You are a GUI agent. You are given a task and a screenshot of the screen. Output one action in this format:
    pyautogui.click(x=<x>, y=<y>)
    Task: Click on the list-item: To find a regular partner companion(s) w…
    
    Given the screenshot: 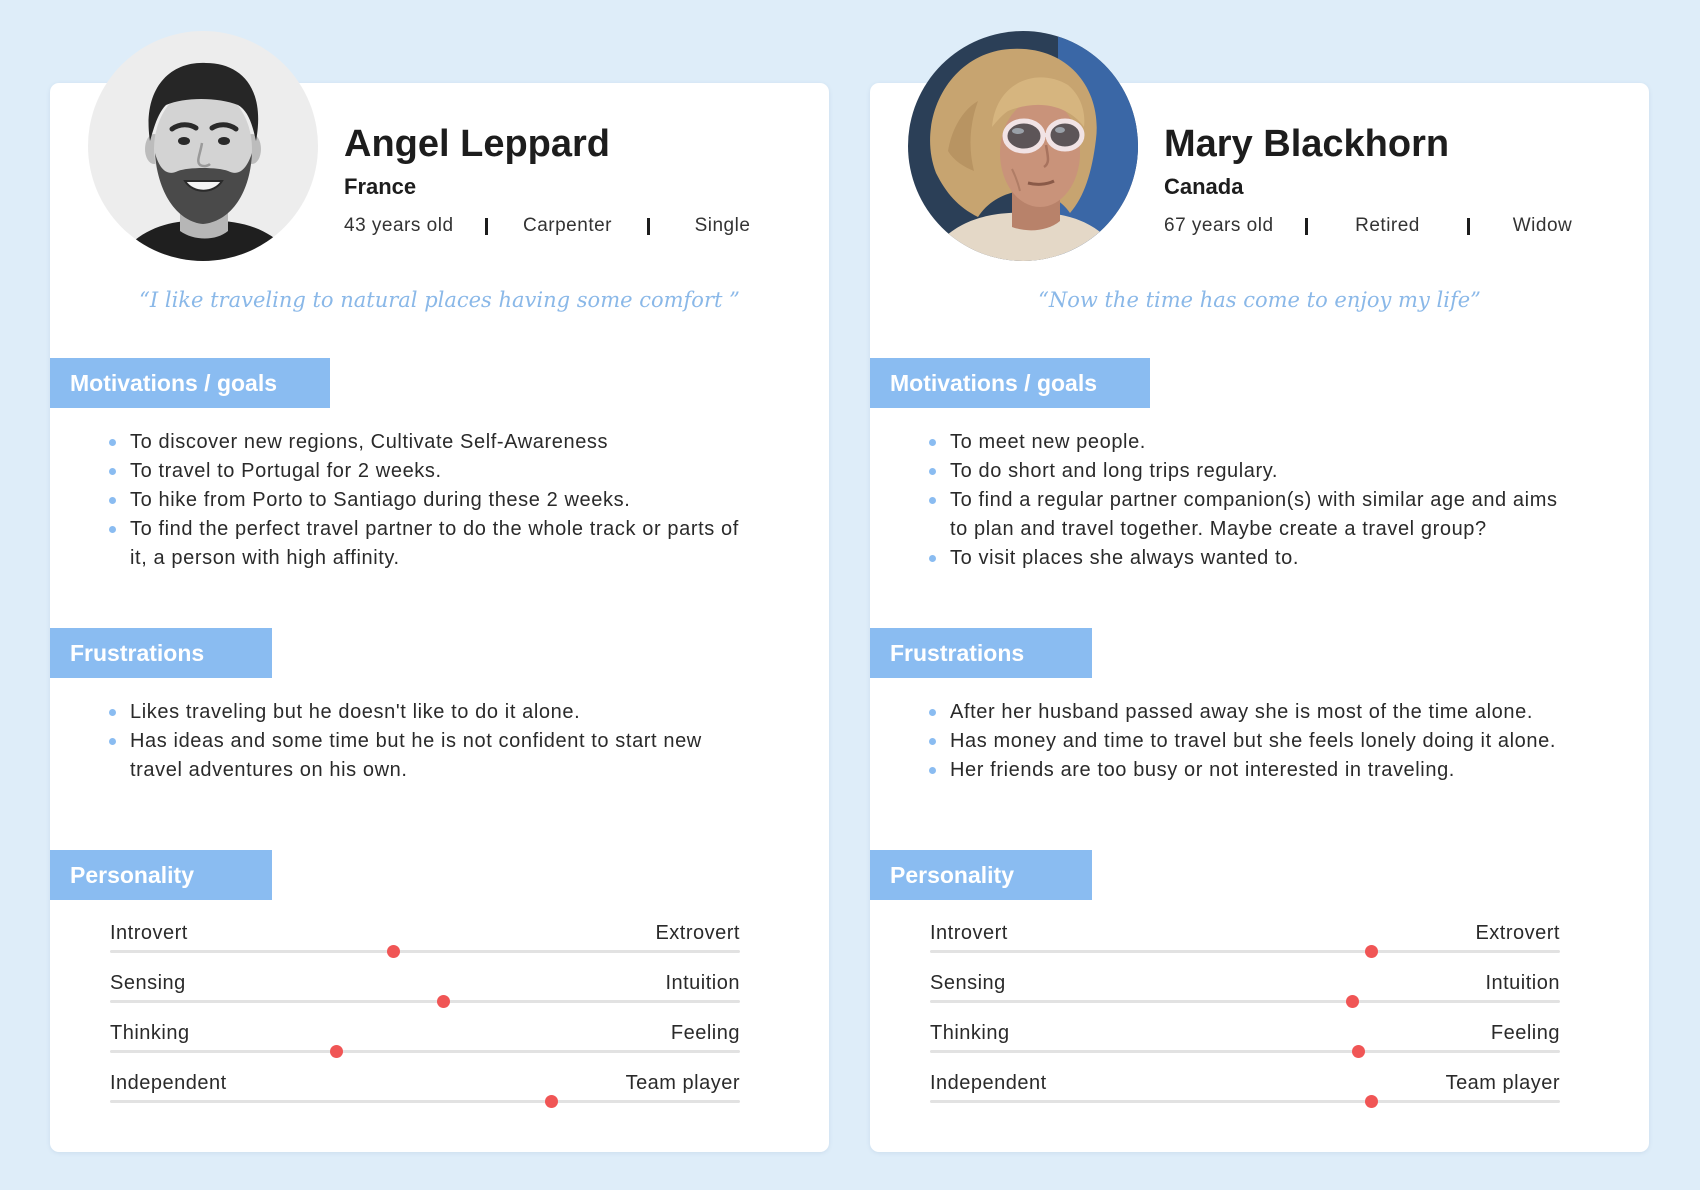 What is the action you would take?
    pyautogui.click(x=1249, y=515)
    